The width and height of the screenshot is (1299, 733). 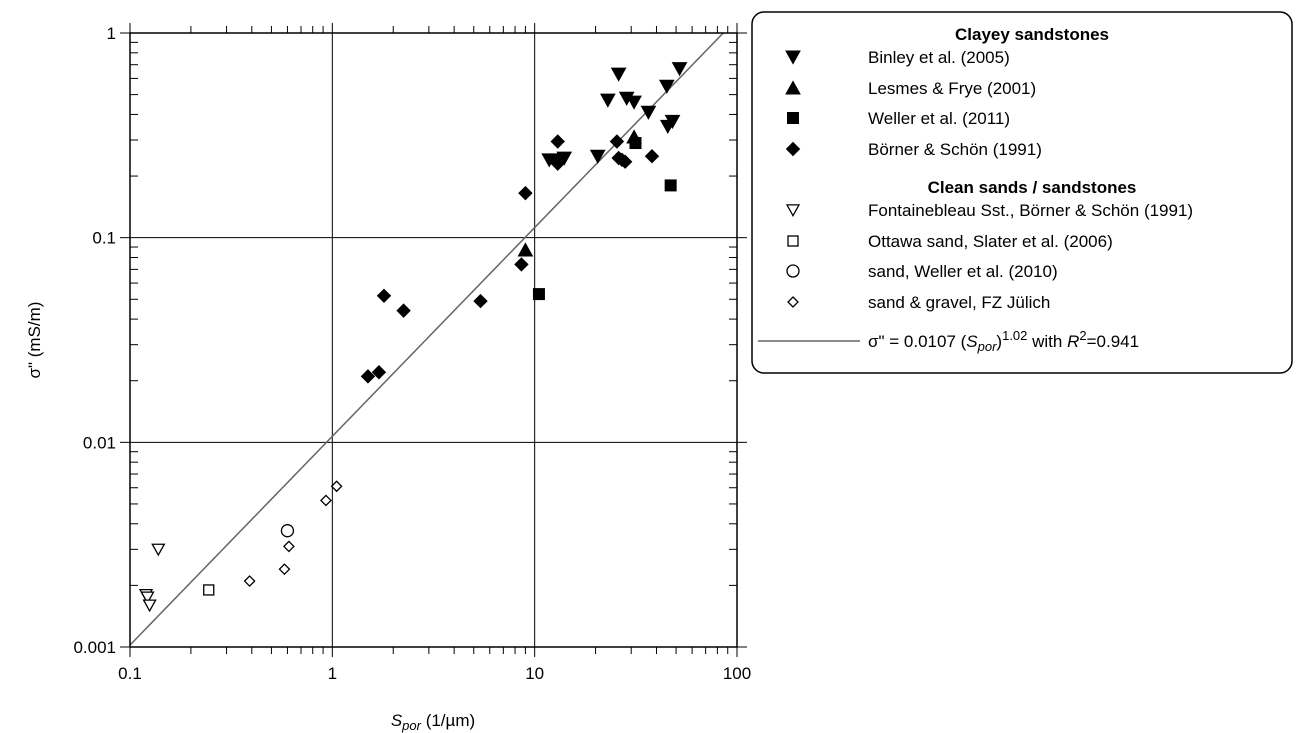 What do you see at coordinates (287, 531) in the screenshot?
I see `data-point-s6` at bounding box center [287, 531].